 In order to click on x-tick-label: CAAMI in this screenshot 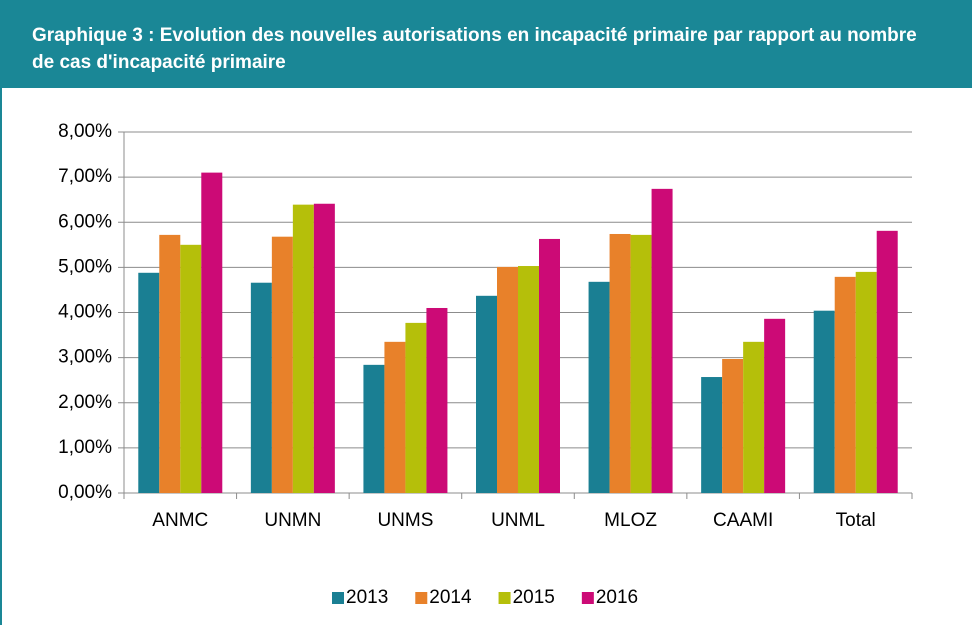, I will do `click(743, 520)`.